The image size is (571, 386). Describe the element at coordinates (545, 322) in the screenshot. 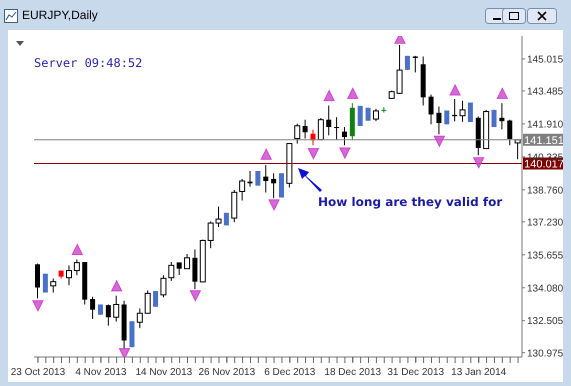

I see `y-tick-label: 132.505` at that location.